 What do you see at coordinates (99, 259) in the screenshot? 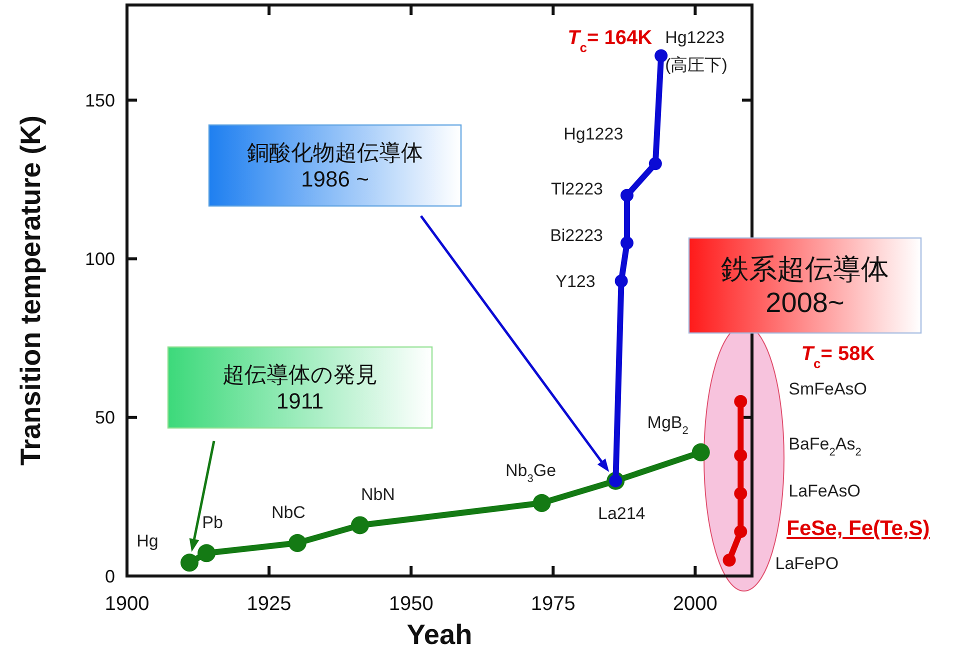
I see `y-tick-label: 100` at bounding box center [99, 259].